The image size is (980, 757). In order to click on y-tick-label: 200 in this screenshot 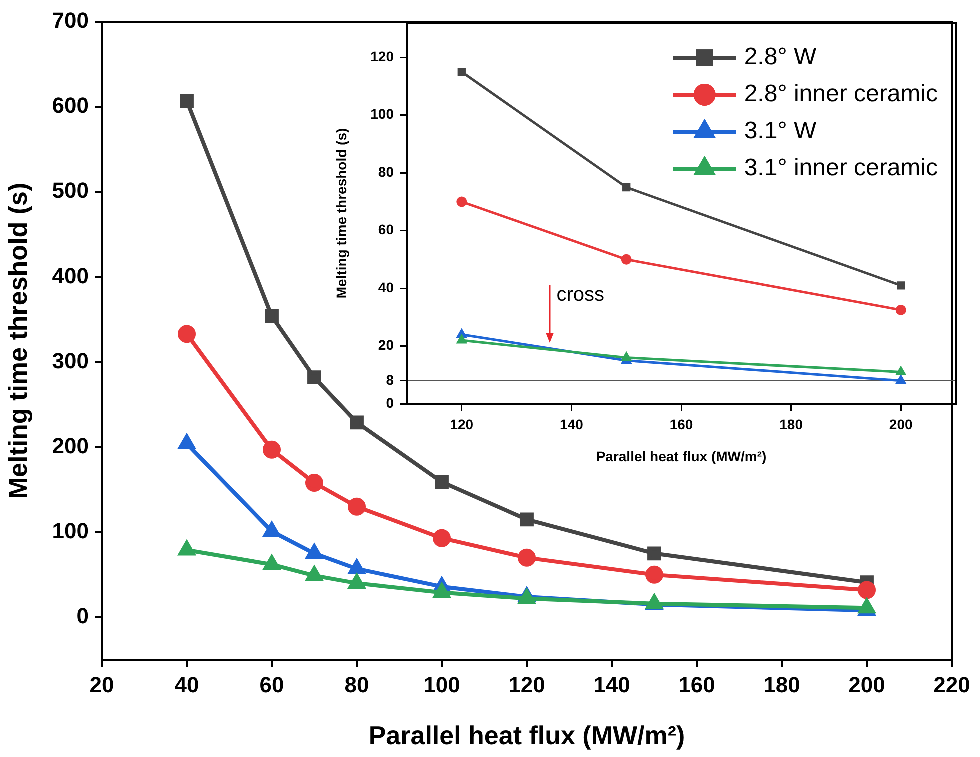, I will do `click(70, 445)`.